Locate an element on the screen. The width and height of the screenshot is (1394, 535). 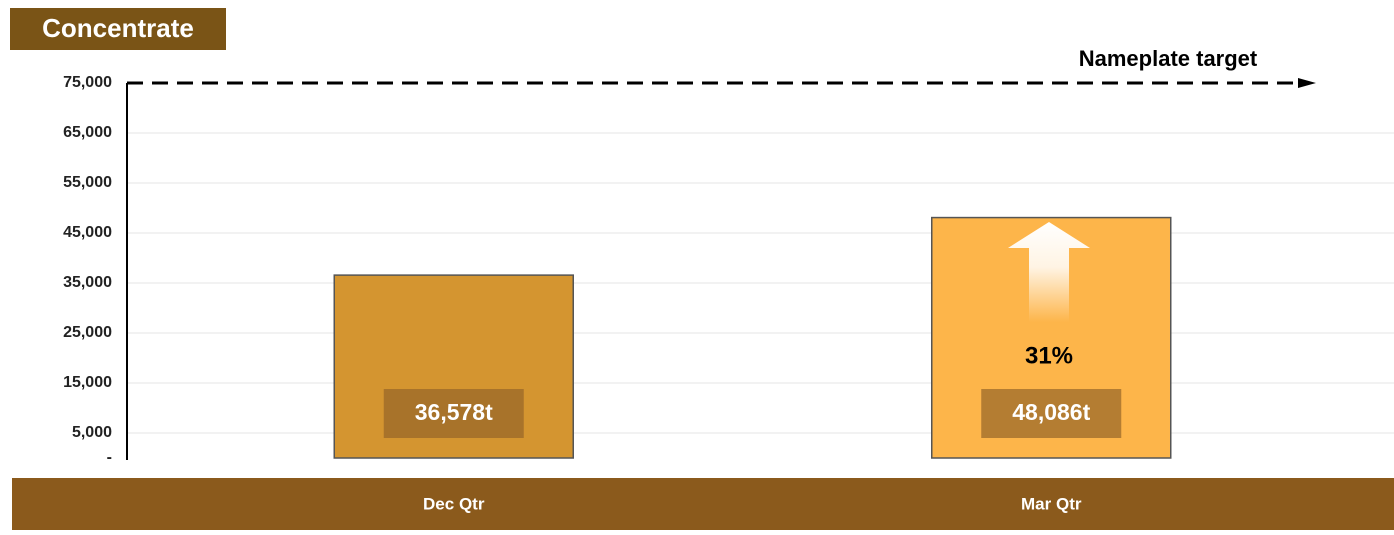
value-label: 36,578t is located at coordinates (454, 412).